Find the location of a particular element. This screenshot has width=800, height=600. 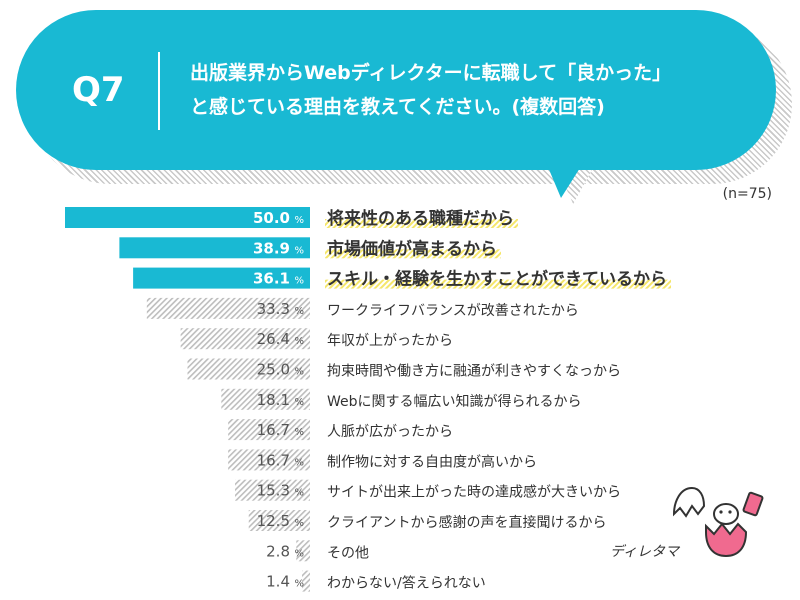

sample-size: (n=75) is located at coordinates (747, 194).